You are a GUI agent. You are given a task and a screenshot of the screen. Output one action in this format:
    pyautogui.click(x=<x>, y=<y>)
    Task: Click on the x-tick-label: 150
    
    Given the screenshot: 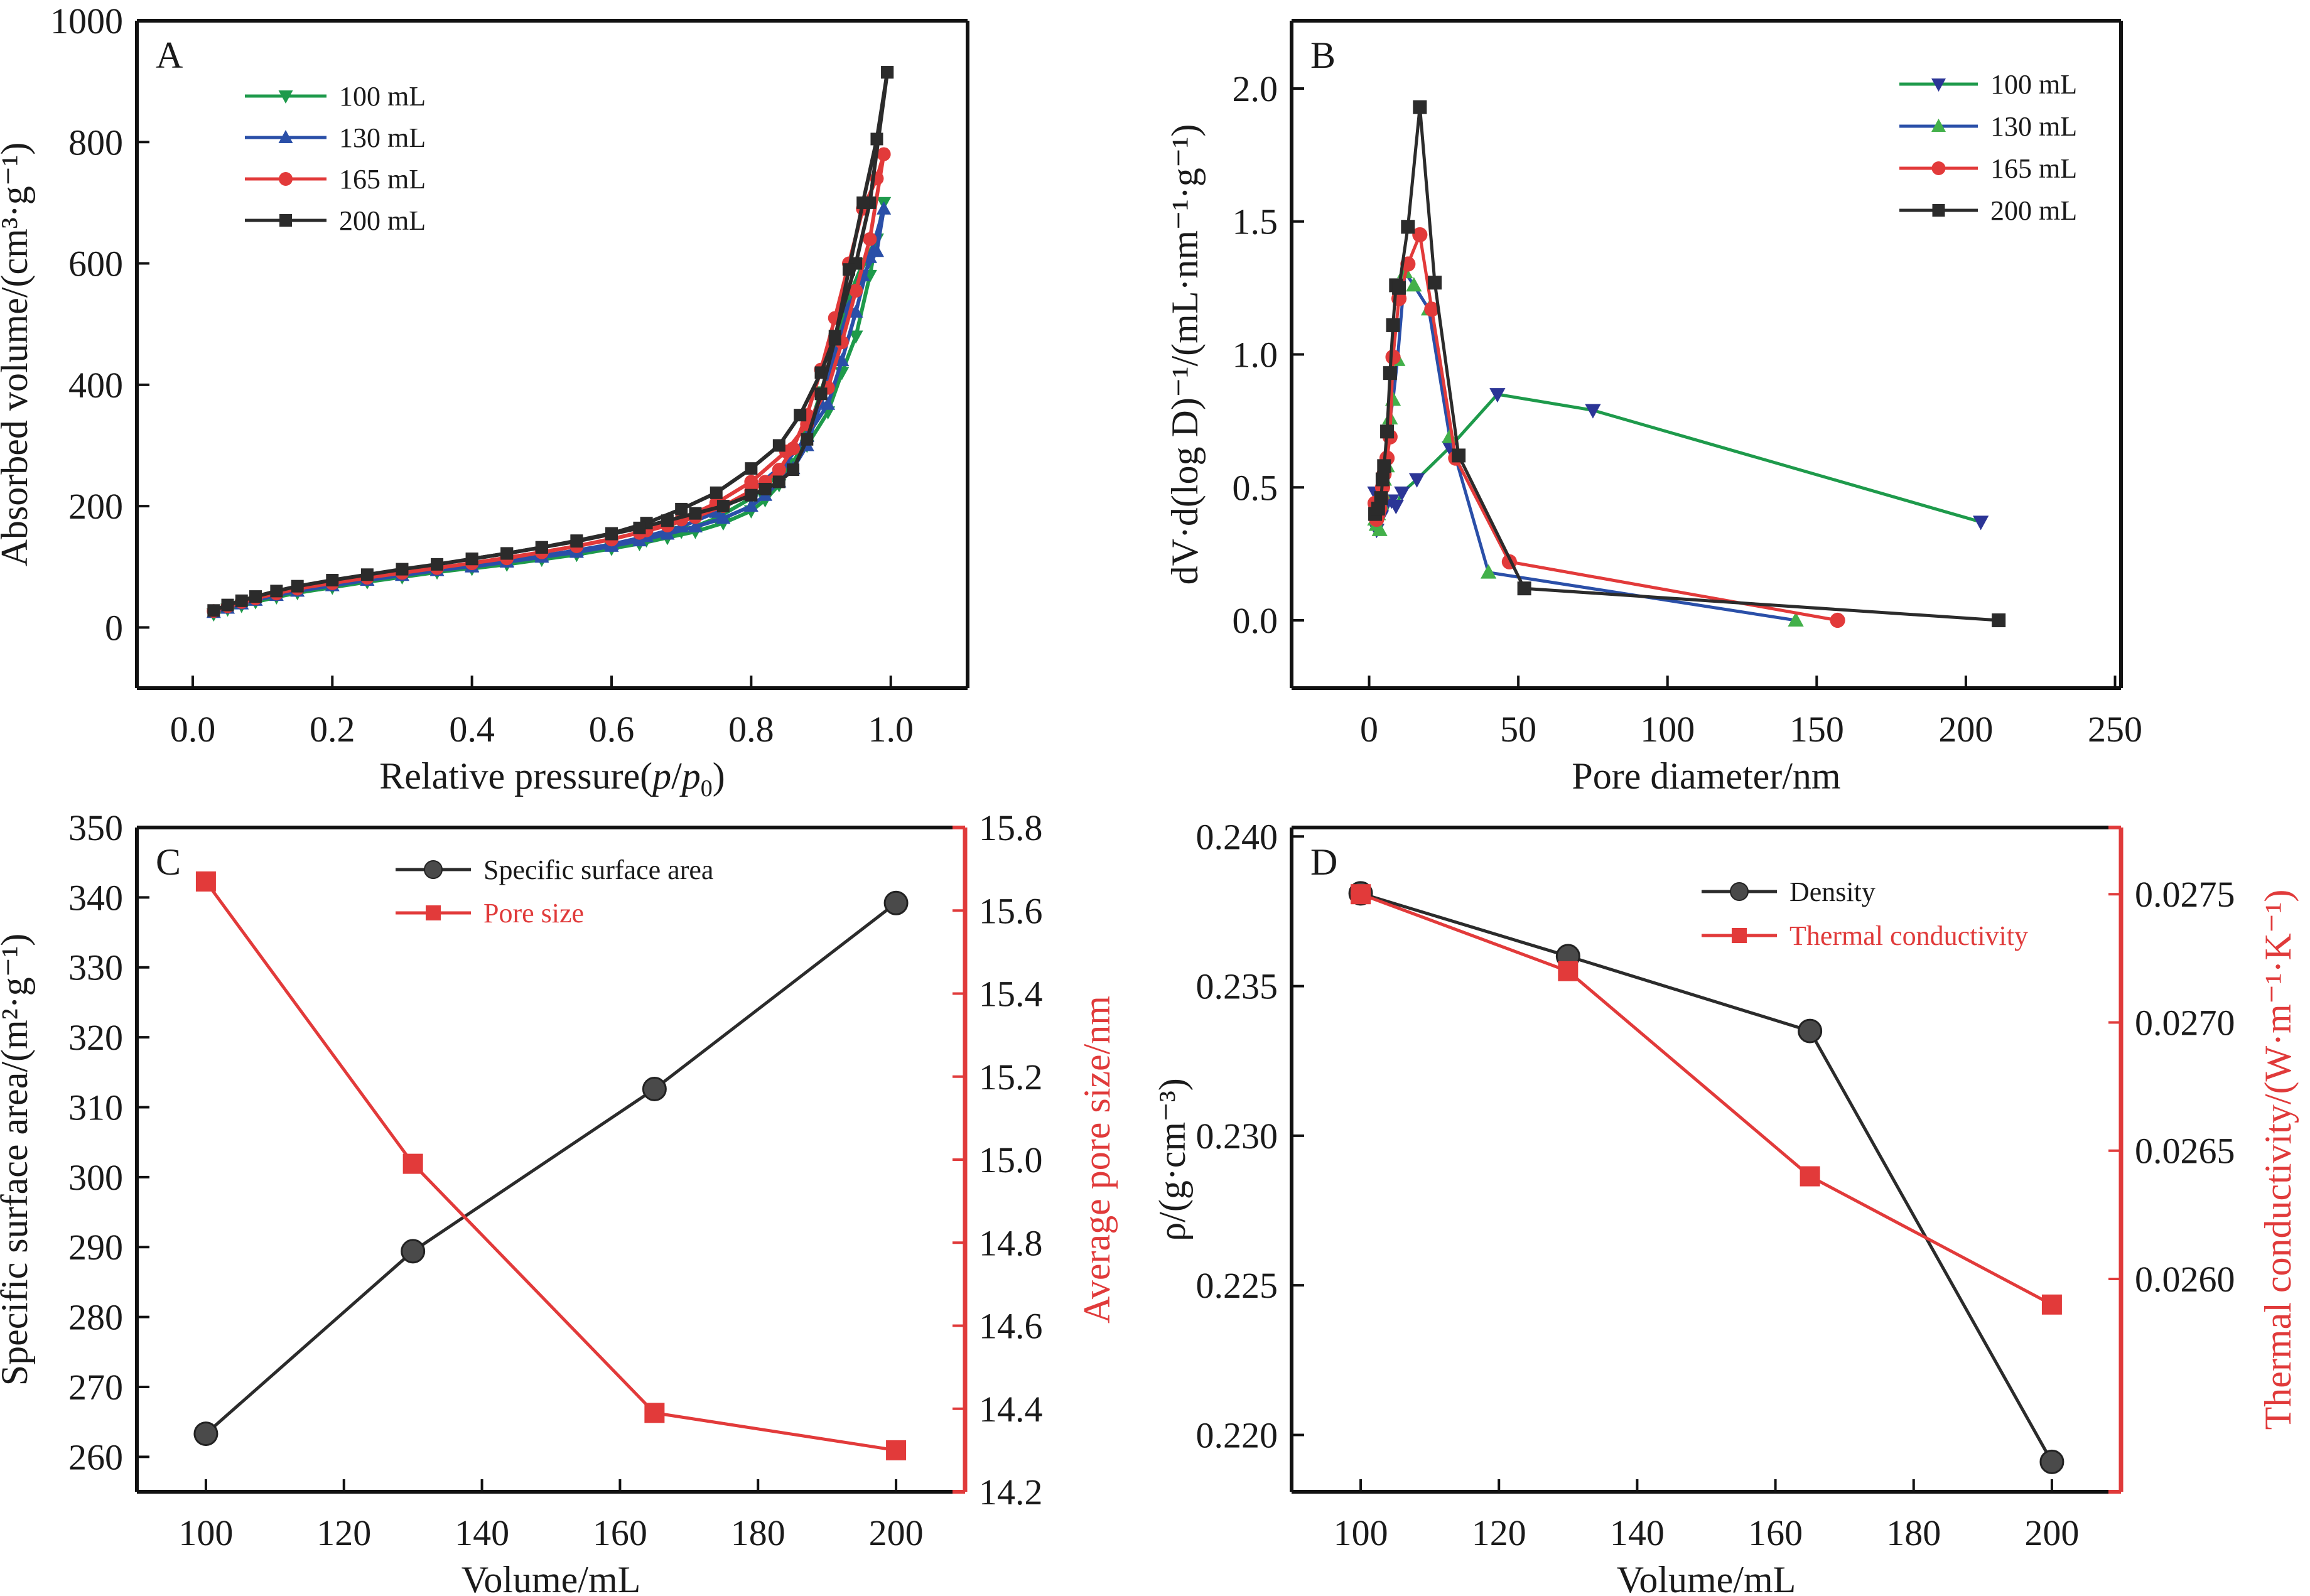 What is the action you would take?
    pyautogui.click(x=1817, y=729)
    